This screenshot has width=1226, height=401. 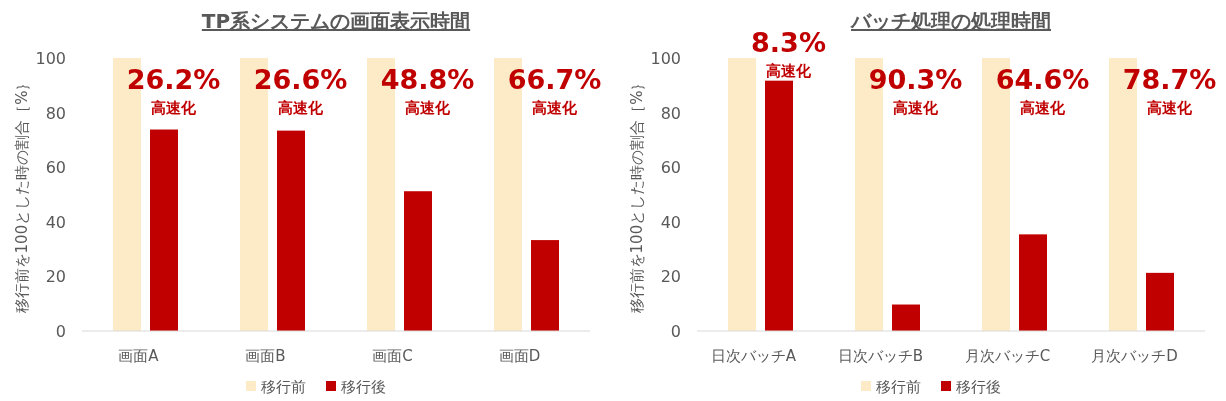 What do you see at coordinates (880, 356) in the screenshot?
I see `x-tick-label: 日次バッチB` at bounding box center [880, 356].